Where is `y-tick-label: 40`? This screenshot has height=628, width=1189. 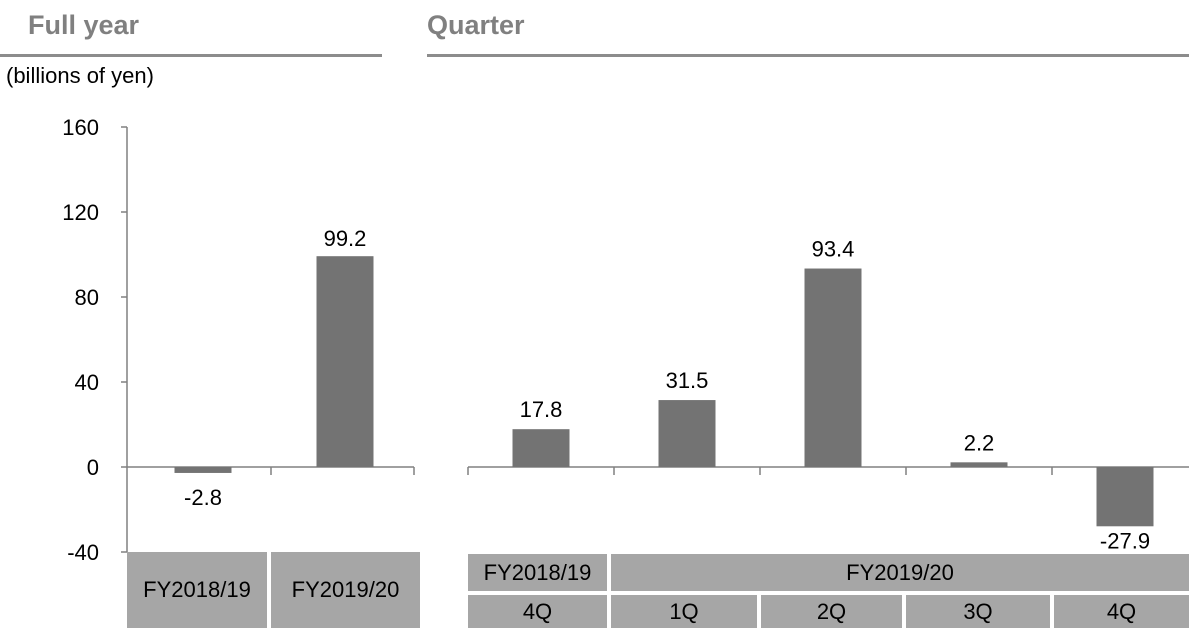 y-tick-label: 40 is located at coordinates (87, 382).